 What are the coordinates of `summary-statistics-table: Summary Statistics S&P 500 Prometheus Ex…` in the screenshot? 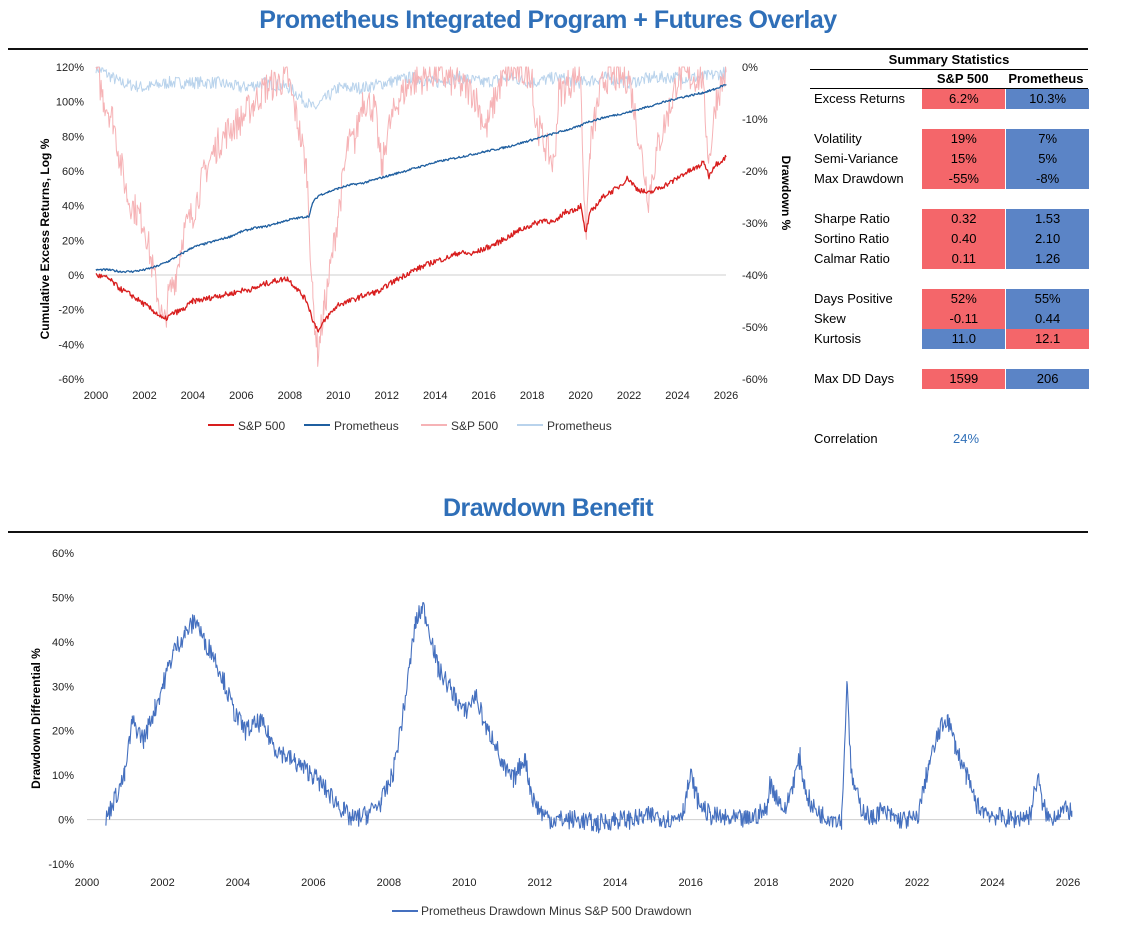 It's located at (950, 250).